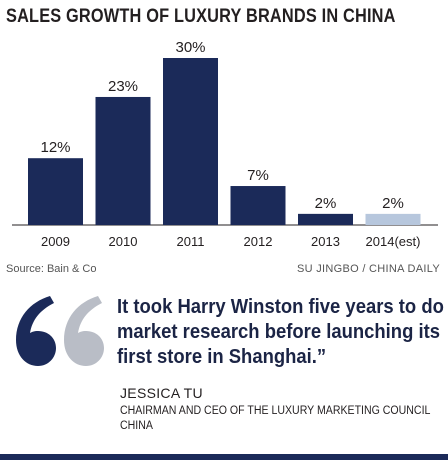  What do you see at coordinates (190, 141) in the screenshot?
I see `bar-2011` at bounding box center [190, 141].